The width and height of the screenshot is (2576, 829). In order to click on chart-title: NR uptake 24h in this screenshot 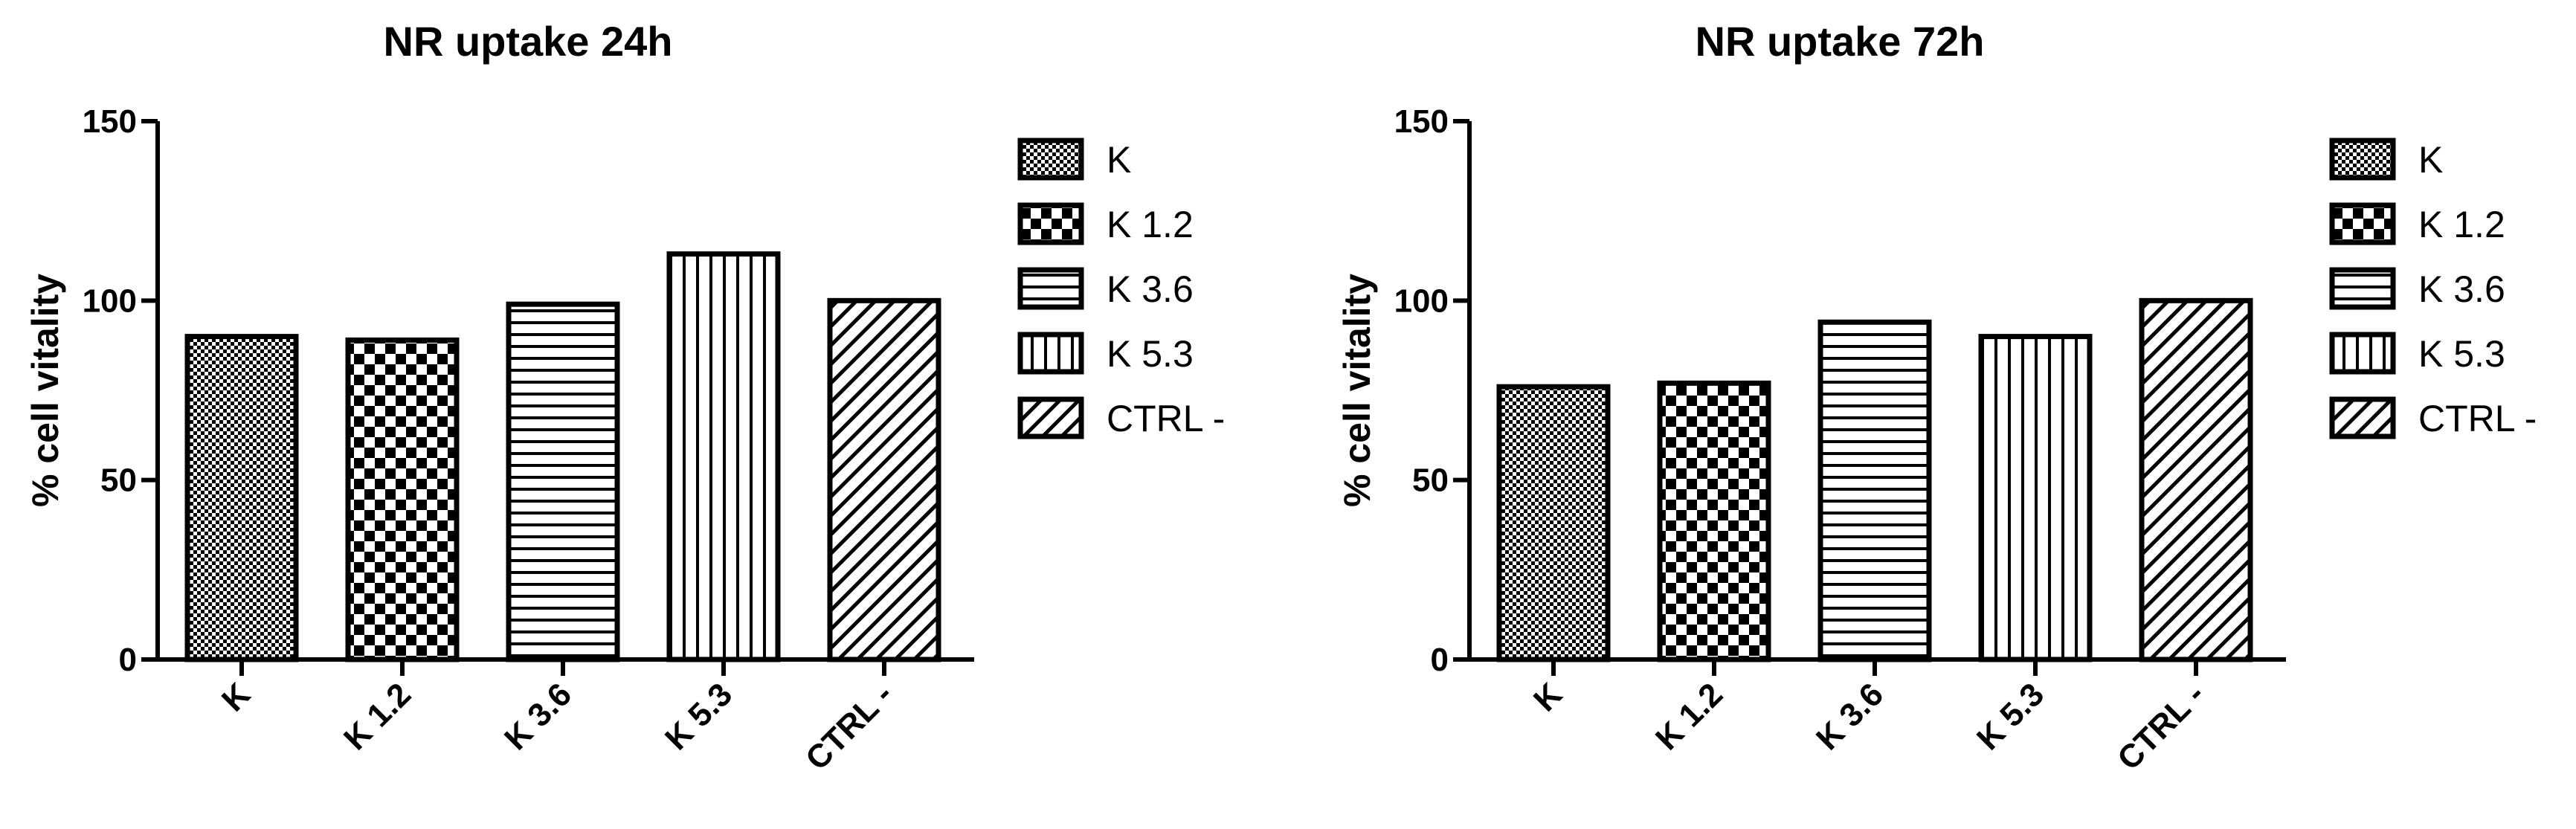, I will do `click(528, 41)`.